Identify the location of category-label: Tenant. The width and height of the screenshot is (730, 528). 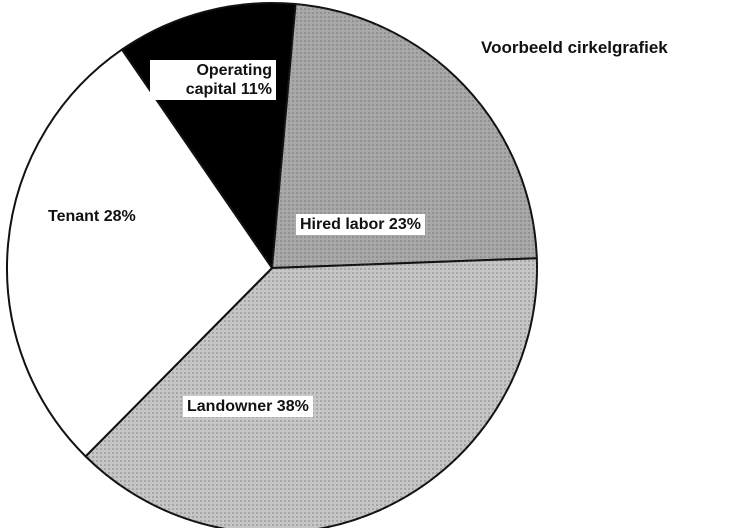
(74, 216).